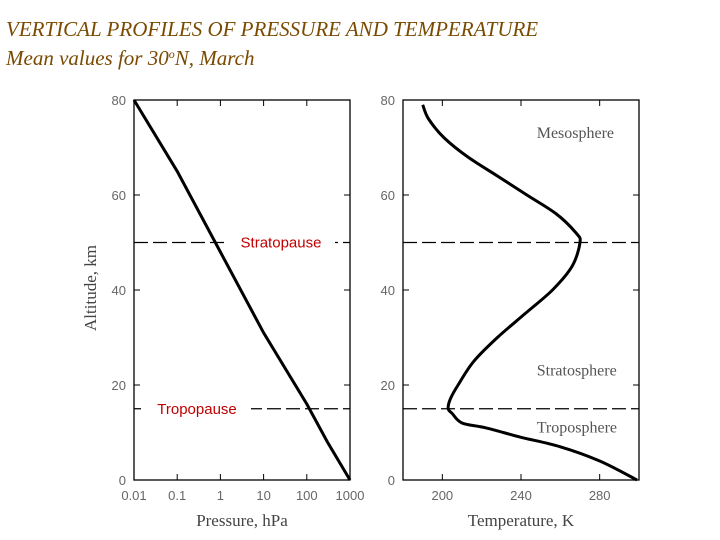 The image size is (720, 540). What do you see at coordinates (521, 495) in the screenshot?
I see `temperature-x-tick-label: 240` at bounding box center [521, 495].